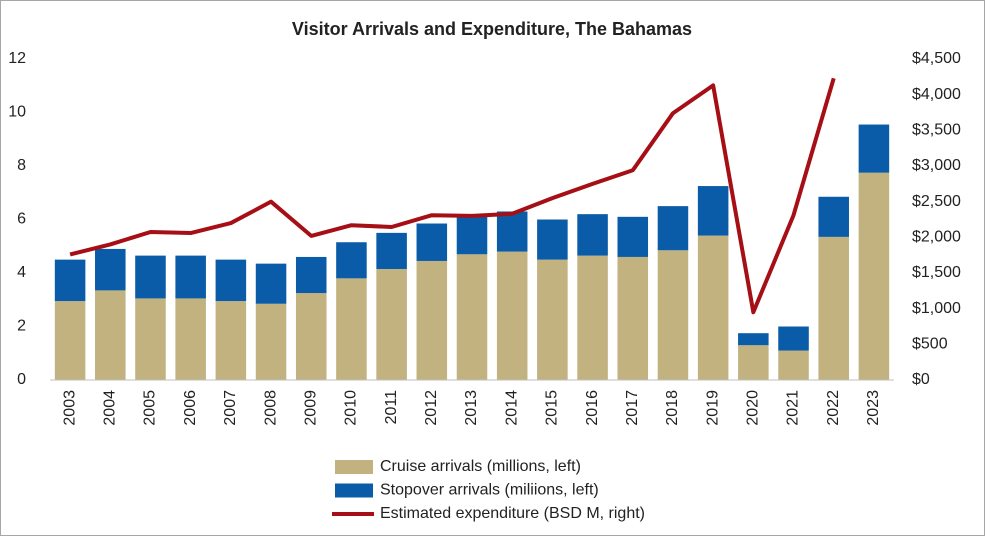  Describe the element at coordinates (489, 490) in the screenshot. I see `legend-label: Stopover arrivals (miliions, left)` at that location.